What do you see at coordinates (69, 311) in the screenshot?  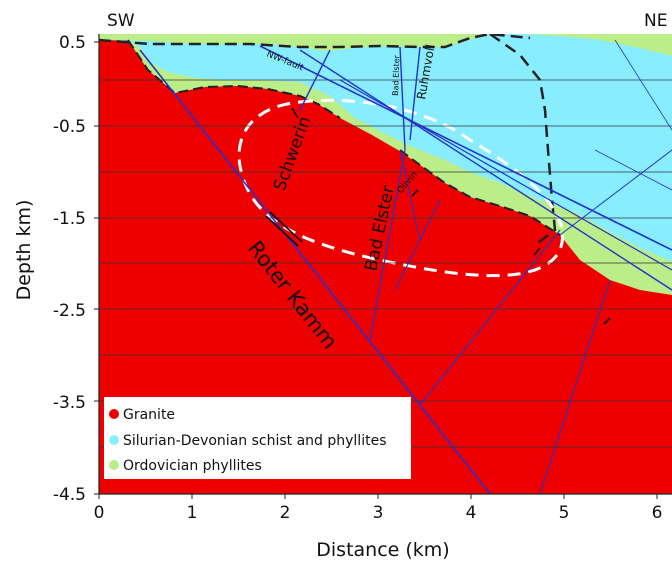 I see `y-tick-label: -2.5` at bounding box center [69, 311].